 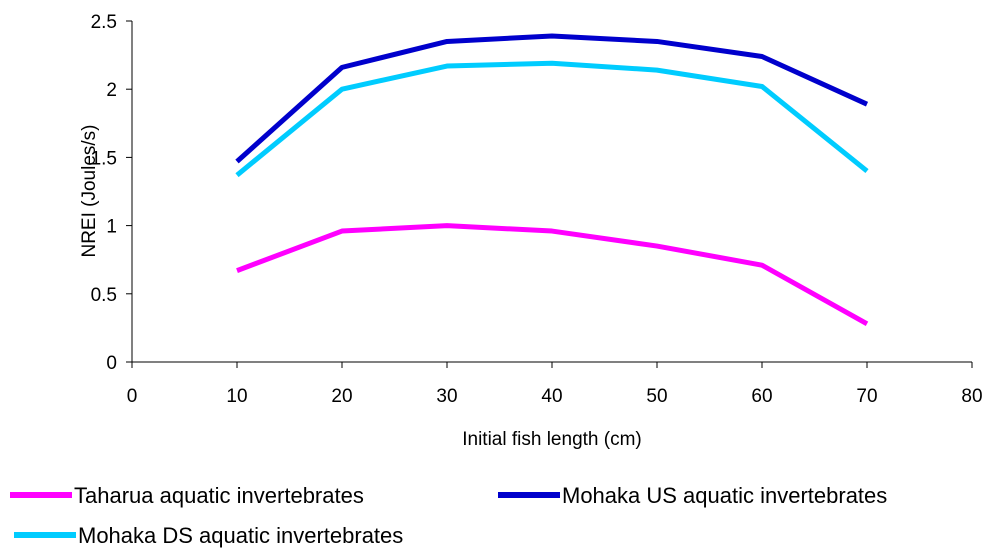 I want to click on legend-label-mohaka-ds: Mohaka DS aquatic invertebrates, so click(x=240, y=535).